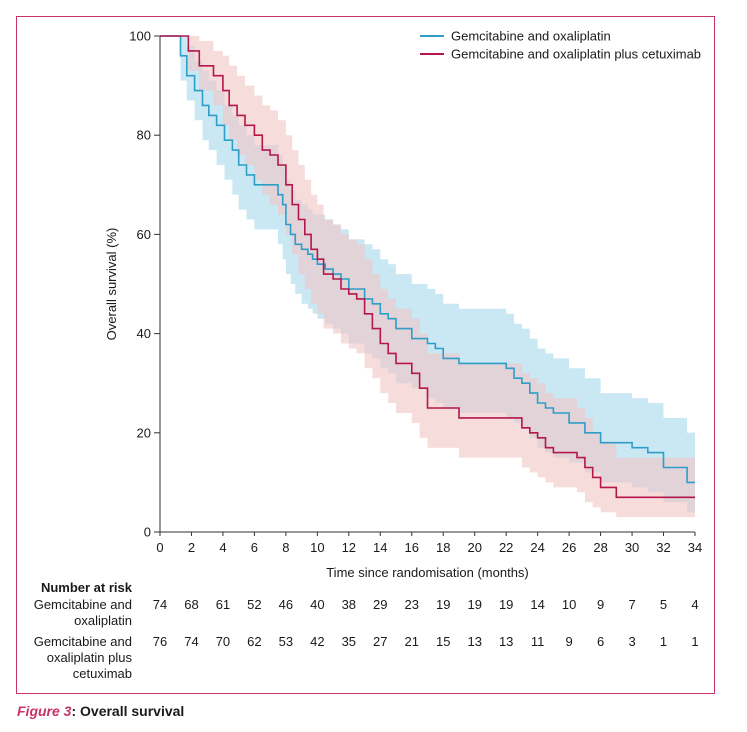 The image size is (747, 732). I want to click on x-tick-label: 18, so click(443, 547).